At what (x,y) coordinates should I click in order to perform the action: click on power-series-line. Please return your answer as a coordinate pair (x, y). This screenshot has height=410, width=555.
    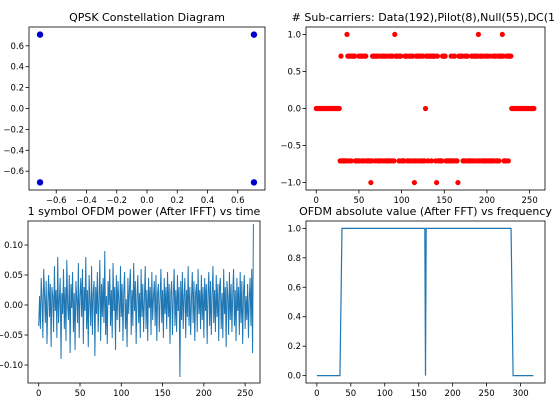
    Looking at the image, I should click on (146, 300).